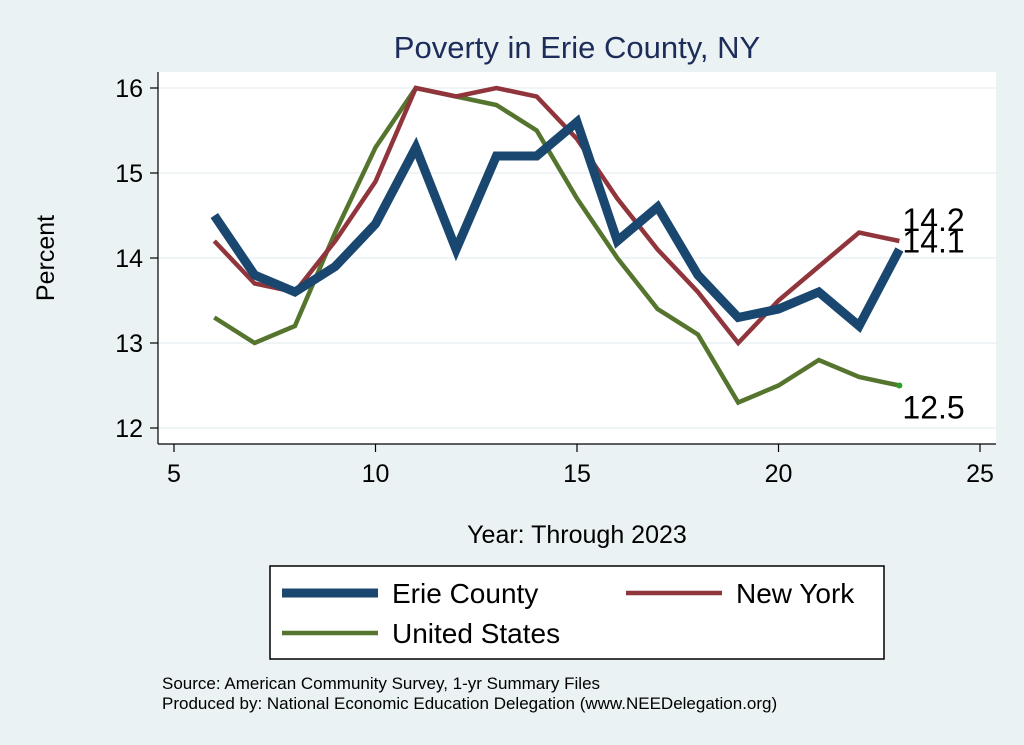 Image resolution: width=1024 pixels, height=745 pixels. I want to click on y-tick-label: 12, so click(129, 429).